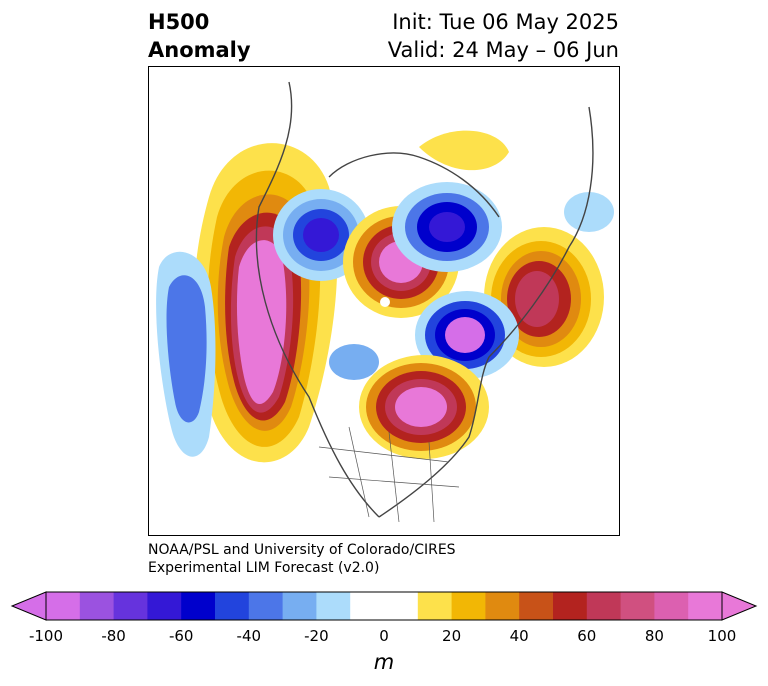 Image resolution: width=768 pixels, height=686 pixels. Describe the element at coordinates (186, 354) in the screenshot. I see `trough-west` at that location.